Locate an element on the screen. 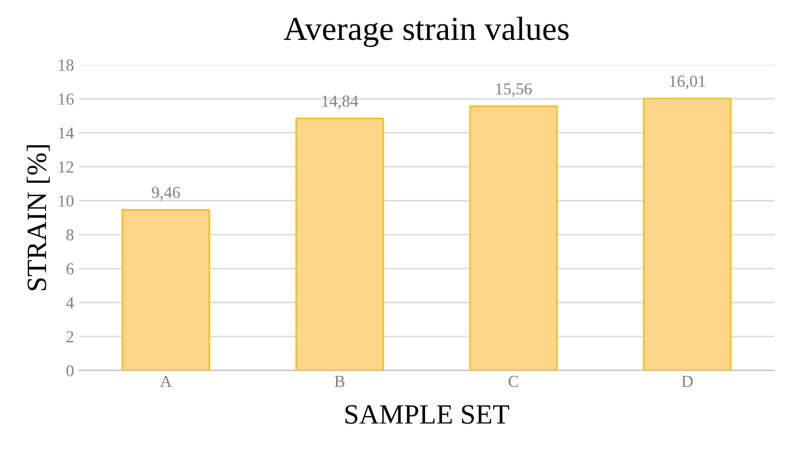 The height and width of the screenshot is (463, 790). x-tick-label: B is located at coordinates (339, 381).